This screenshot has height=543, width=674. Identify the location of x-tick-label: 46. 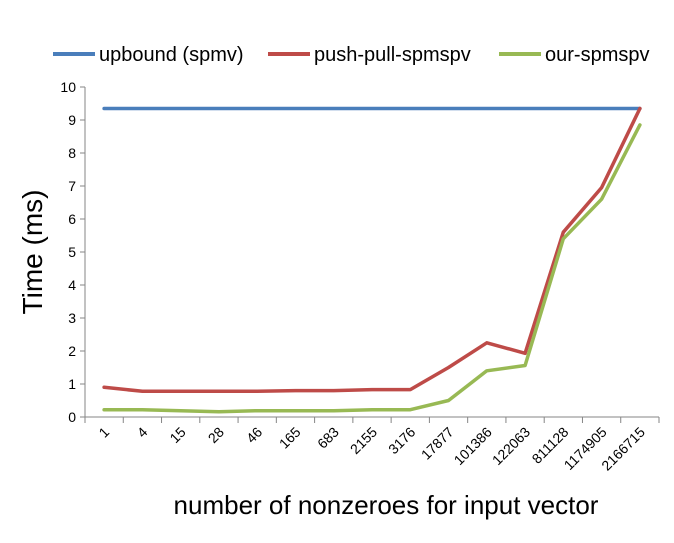
(254, 435).